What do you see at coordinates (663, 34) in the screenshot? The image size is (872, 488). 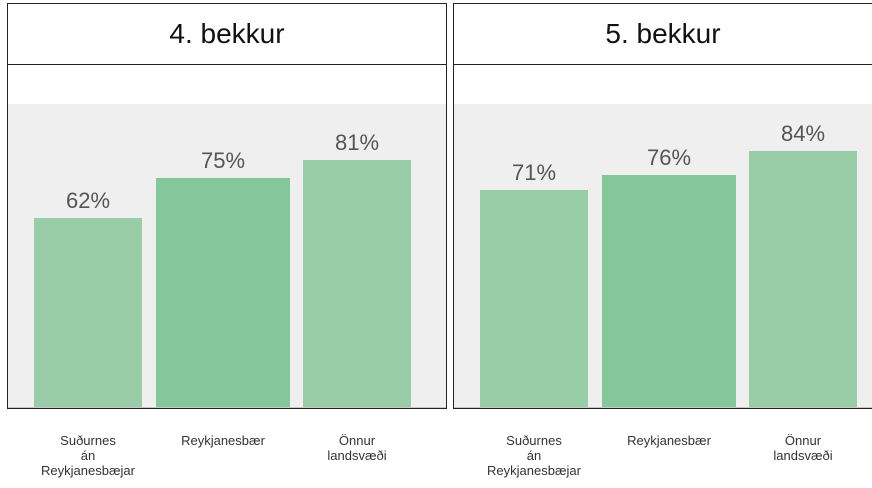 I see `chart-title: 5. bekkur` at bounding box center [663, 34].